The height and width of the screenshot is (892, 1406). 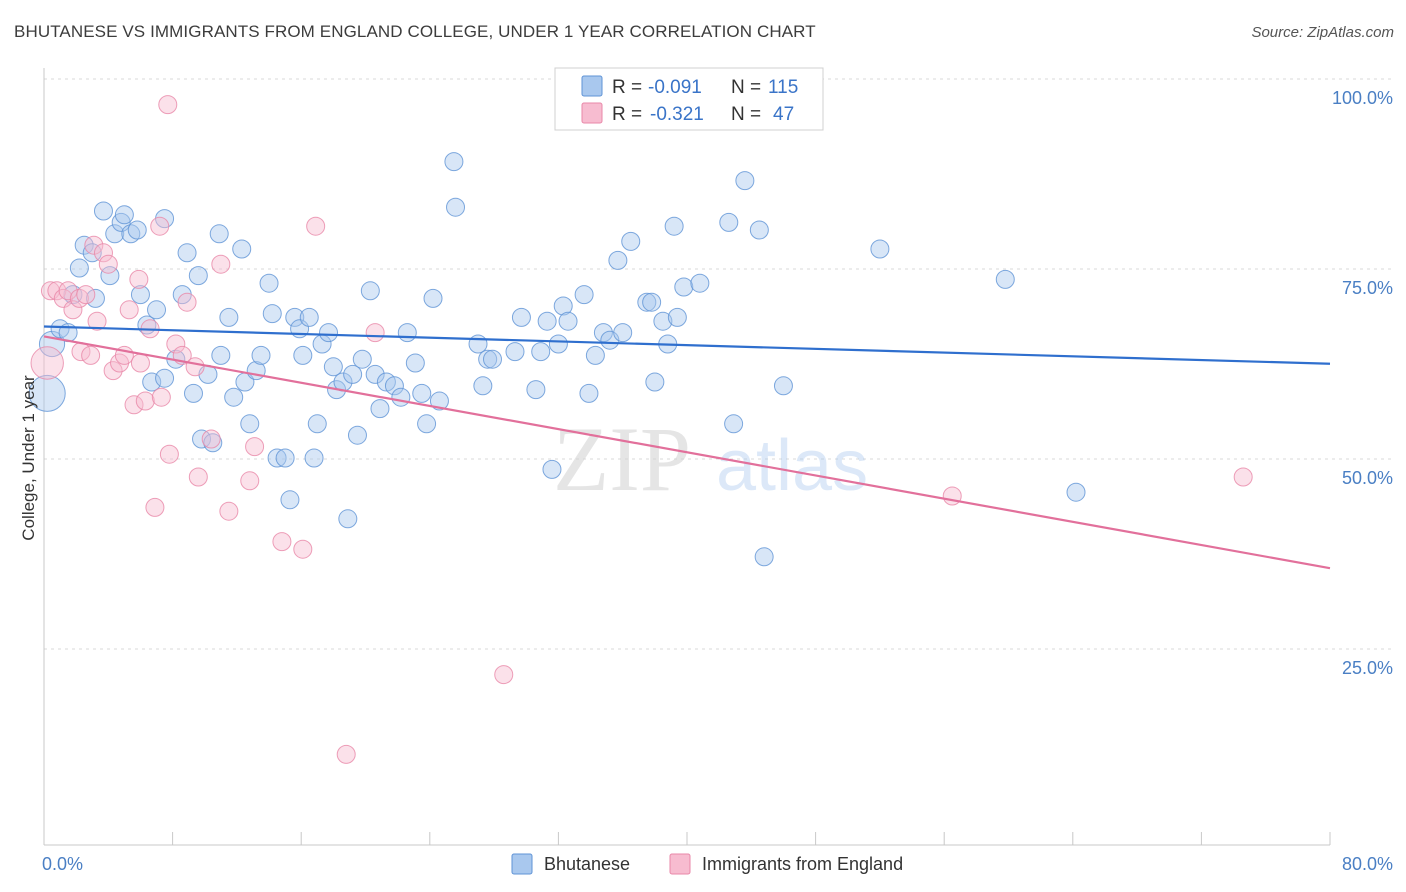 I want to click on legend-swatch-pink, so click(x=592, y=113).